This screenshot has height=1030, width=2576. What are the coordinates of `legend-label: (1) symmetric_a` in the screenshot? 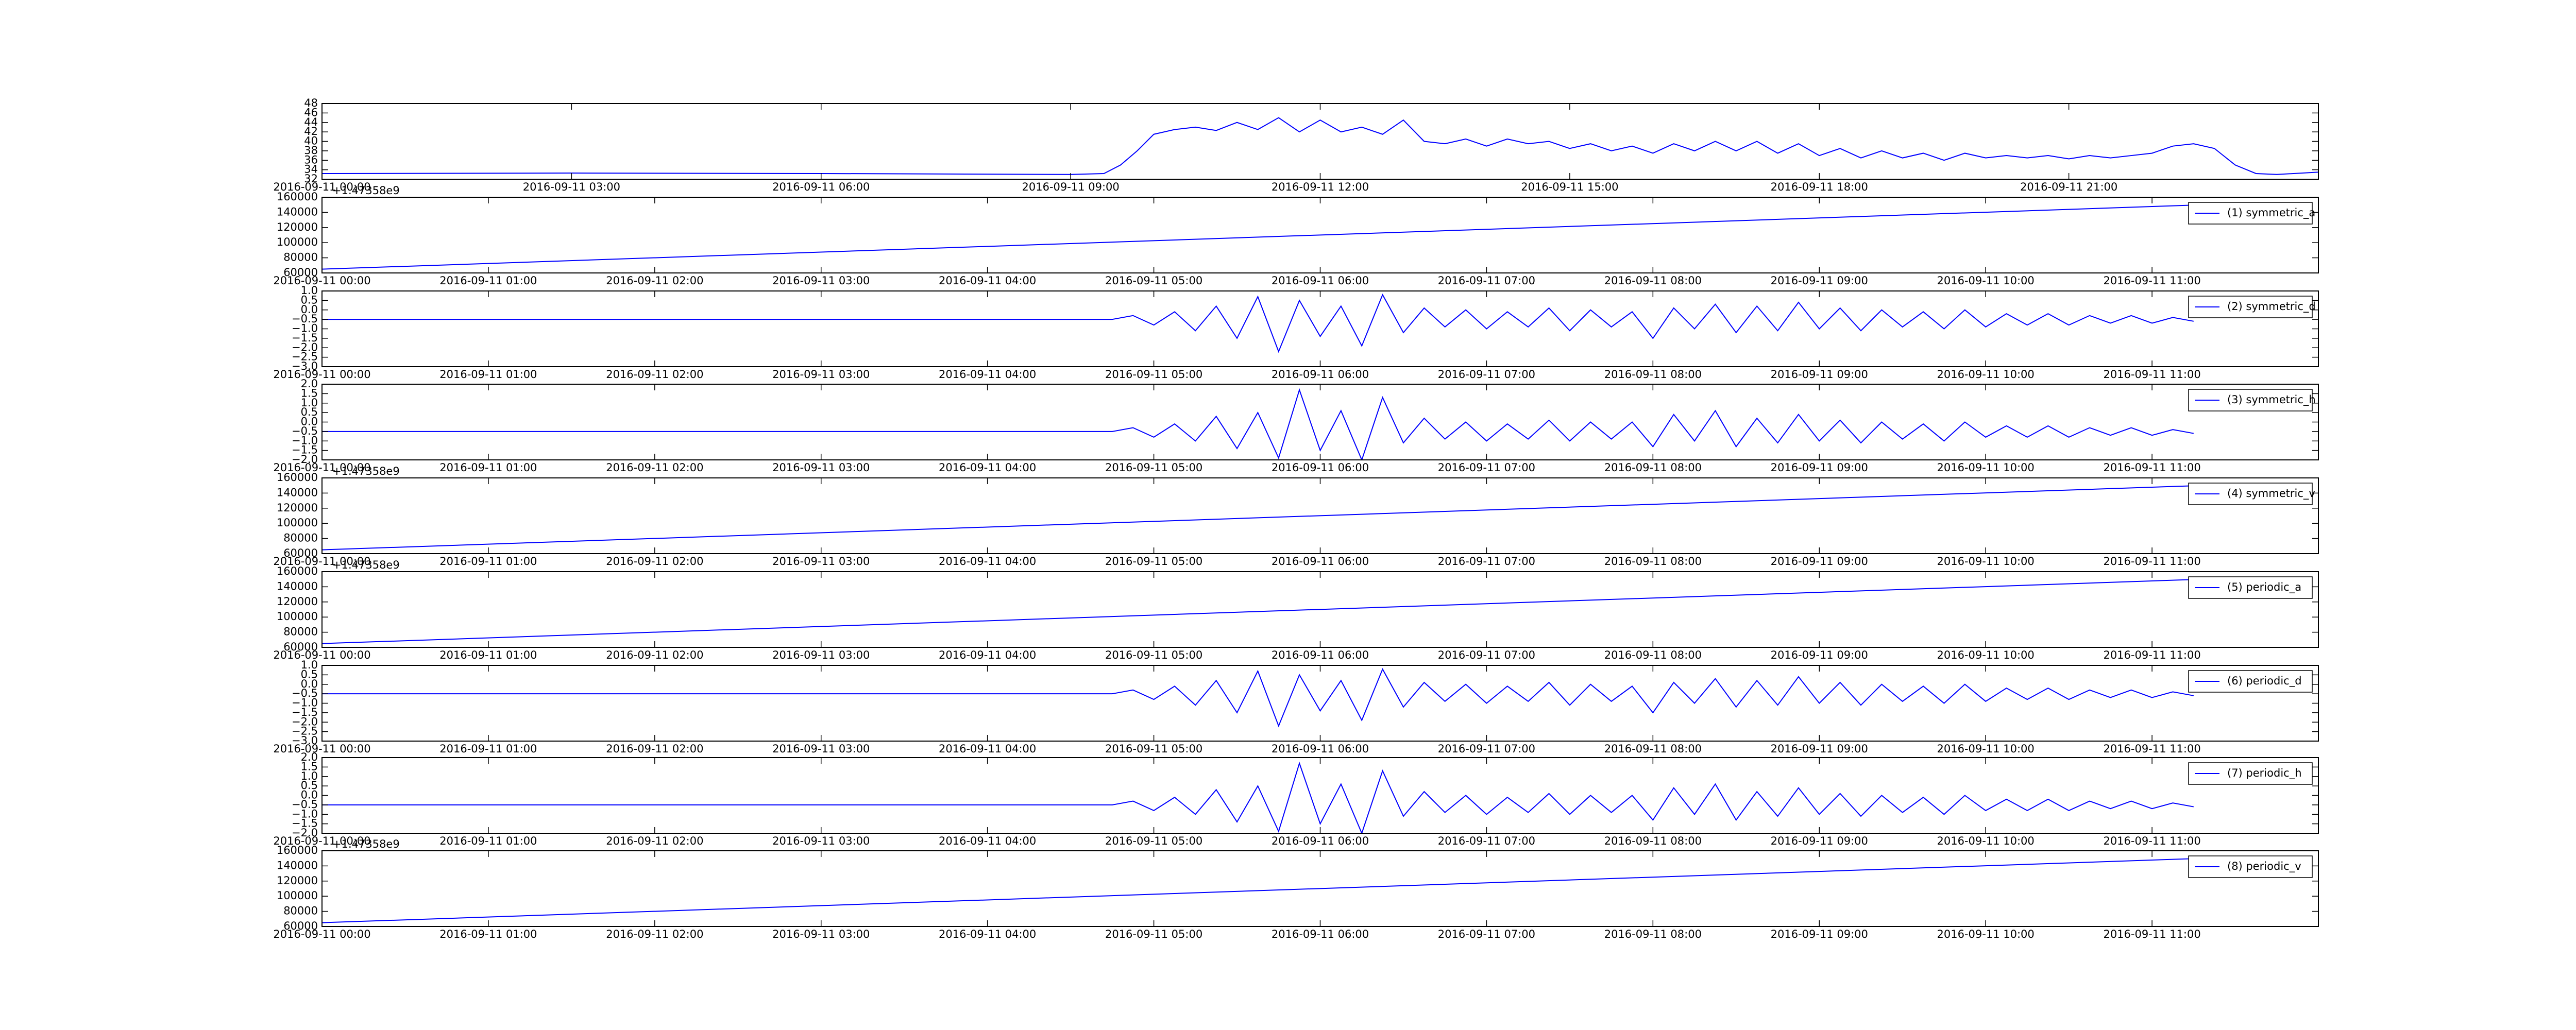 It's located at (2271, 213).